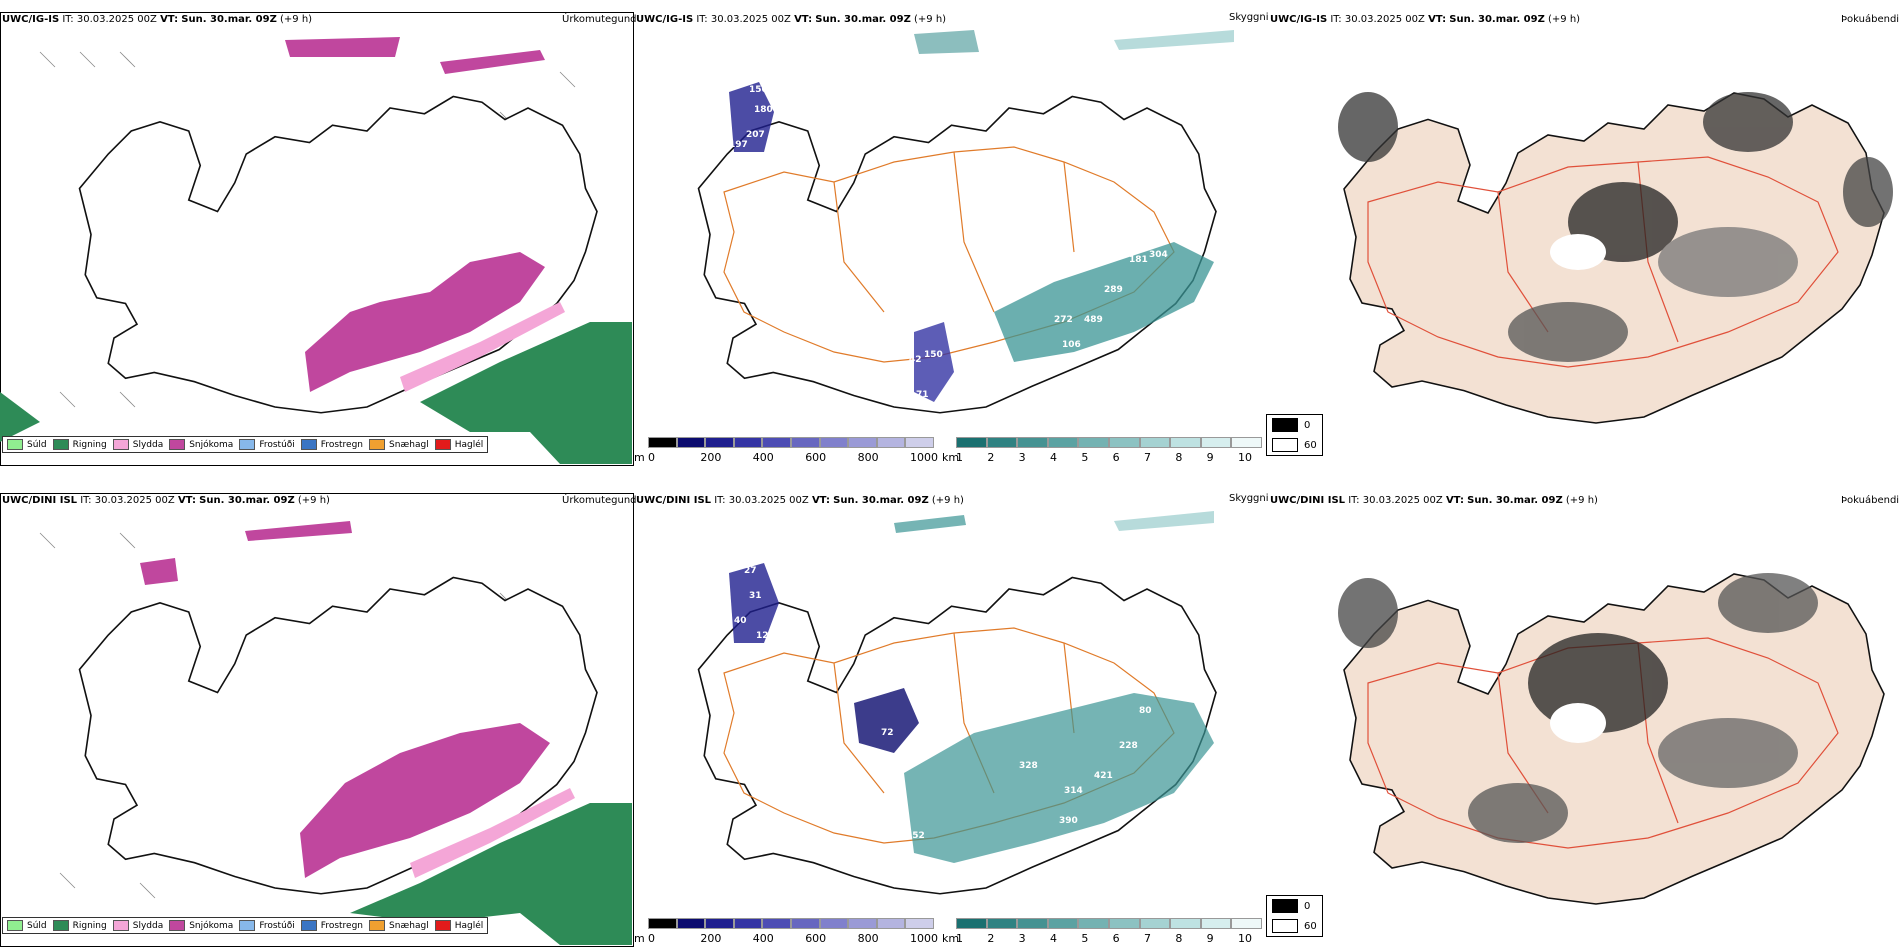 The image size is (1900, 950). Describe the element at coordinates (1128, 746) in the screenshot. I see `cloud-label: 228` at that location.